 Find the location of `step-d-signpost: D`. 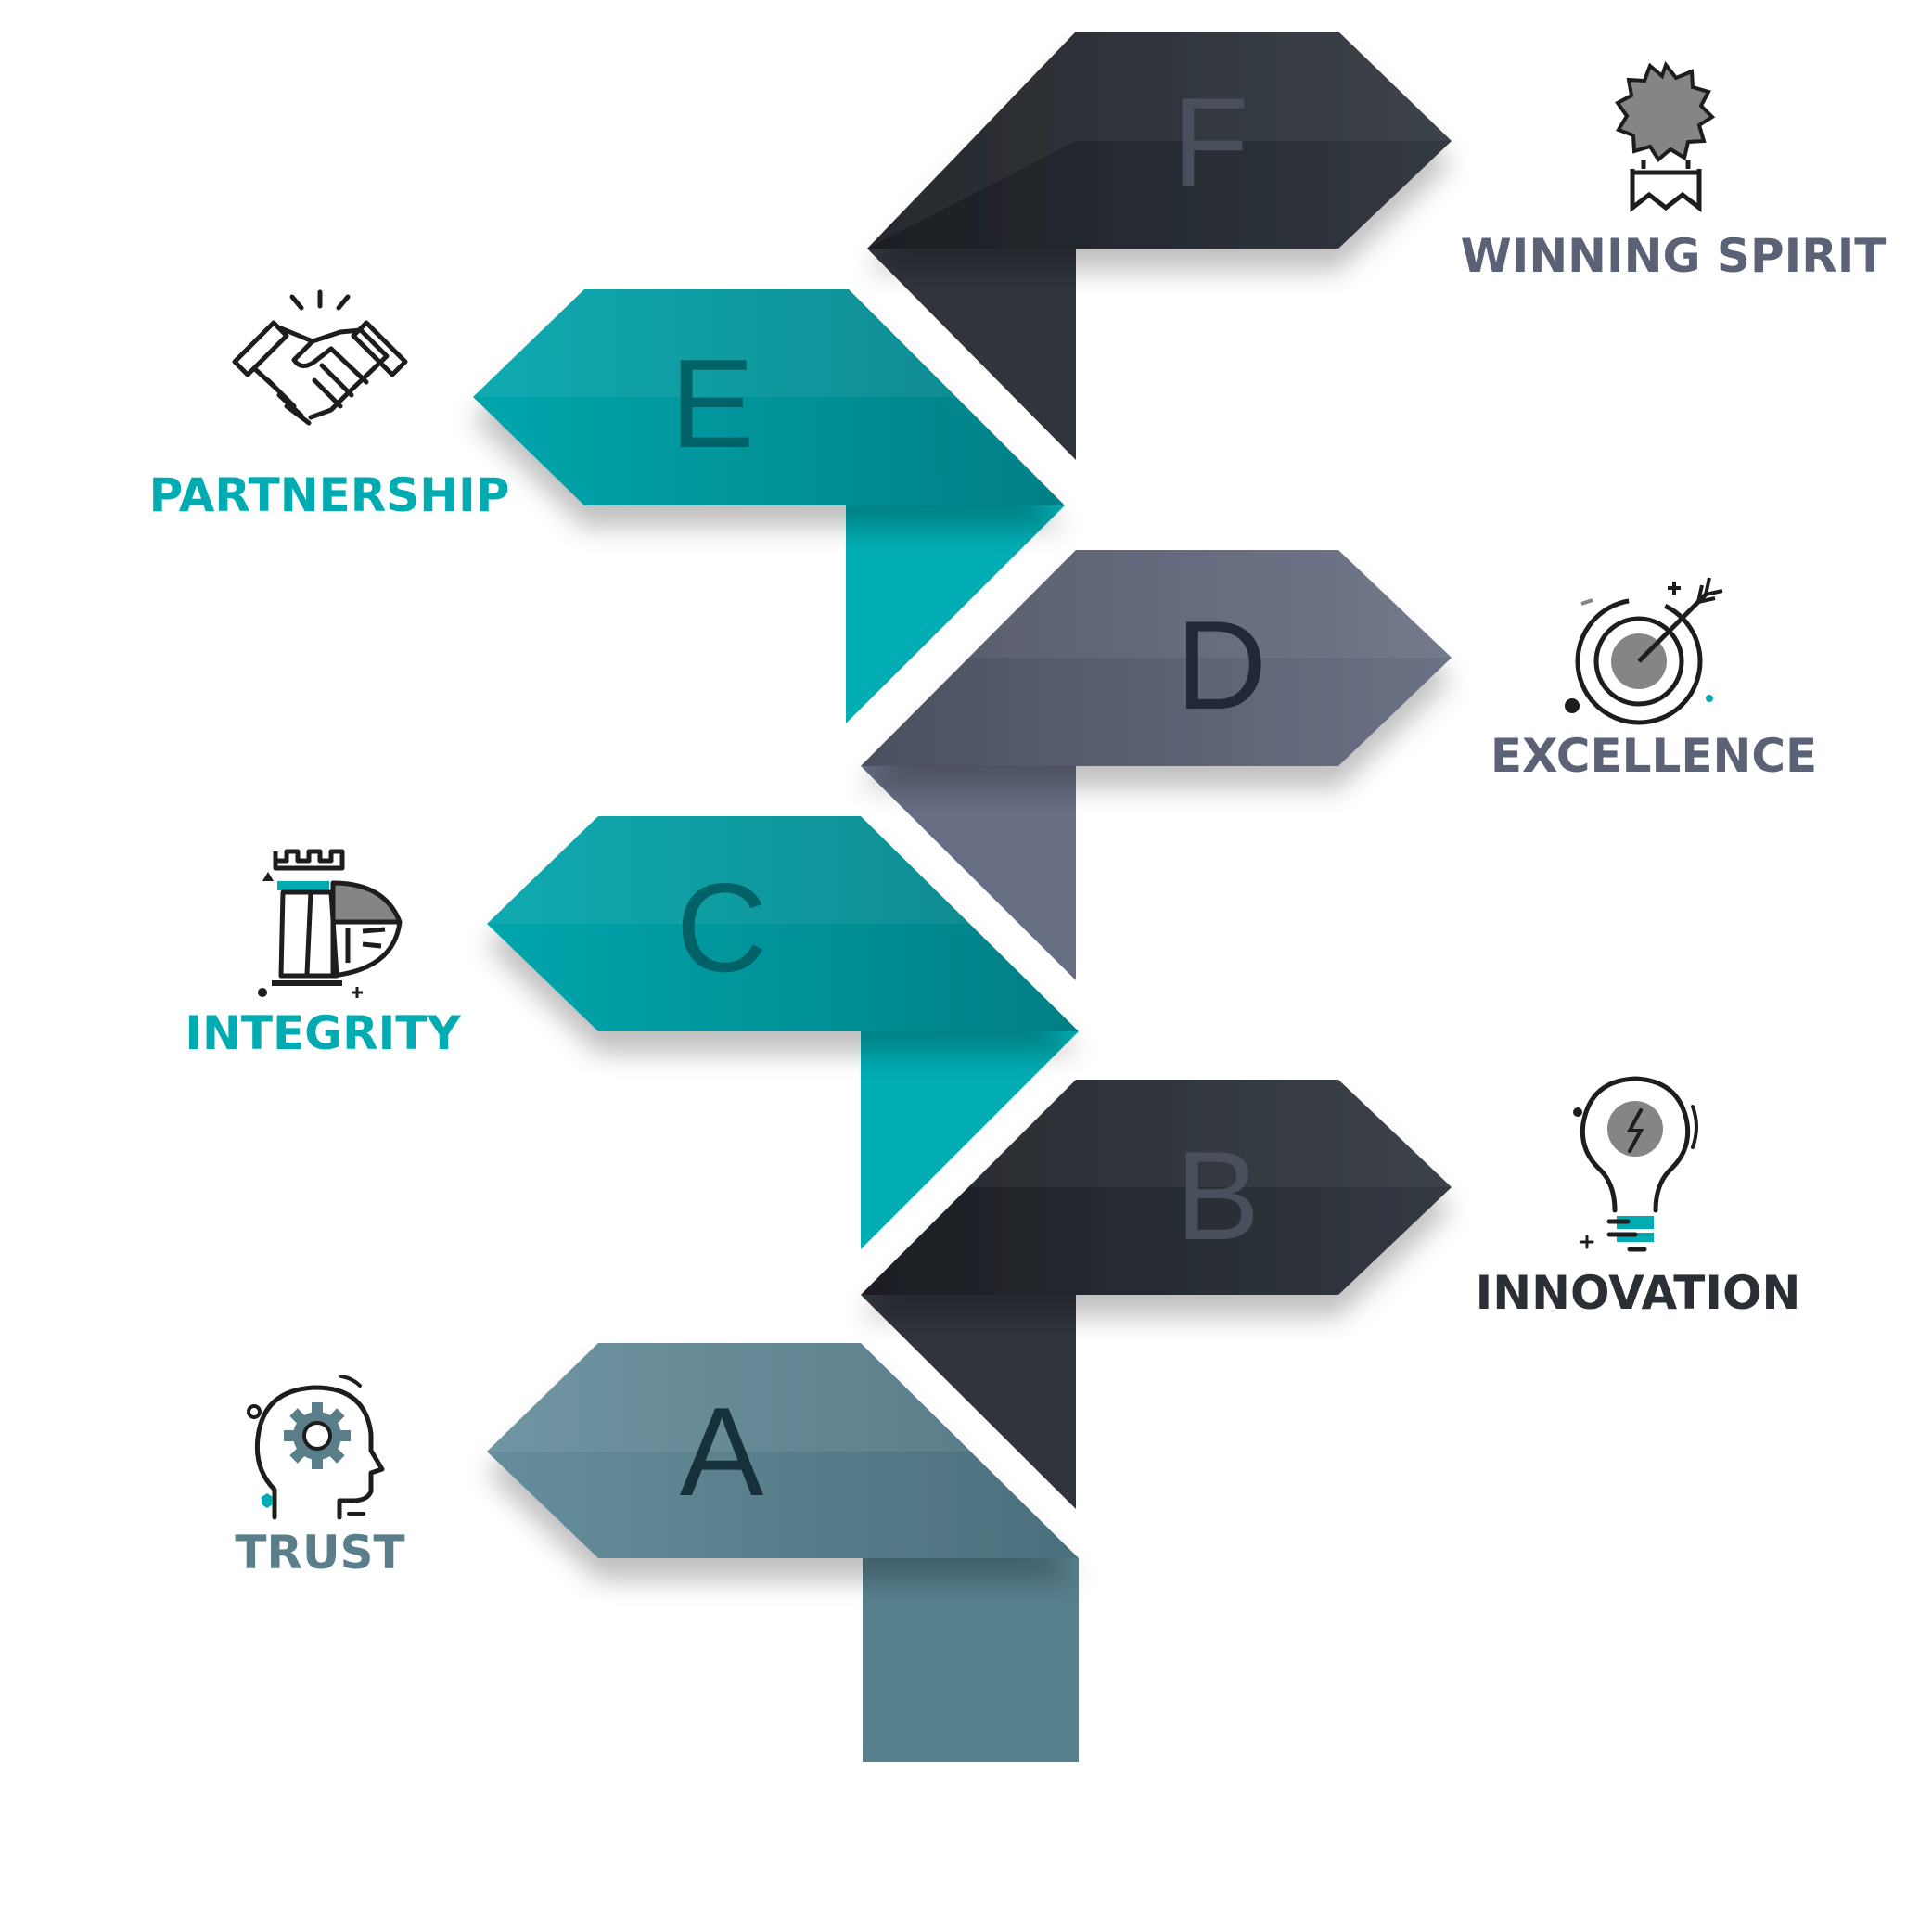

step-d-signpost: D is located at coordinates (1156, 765).